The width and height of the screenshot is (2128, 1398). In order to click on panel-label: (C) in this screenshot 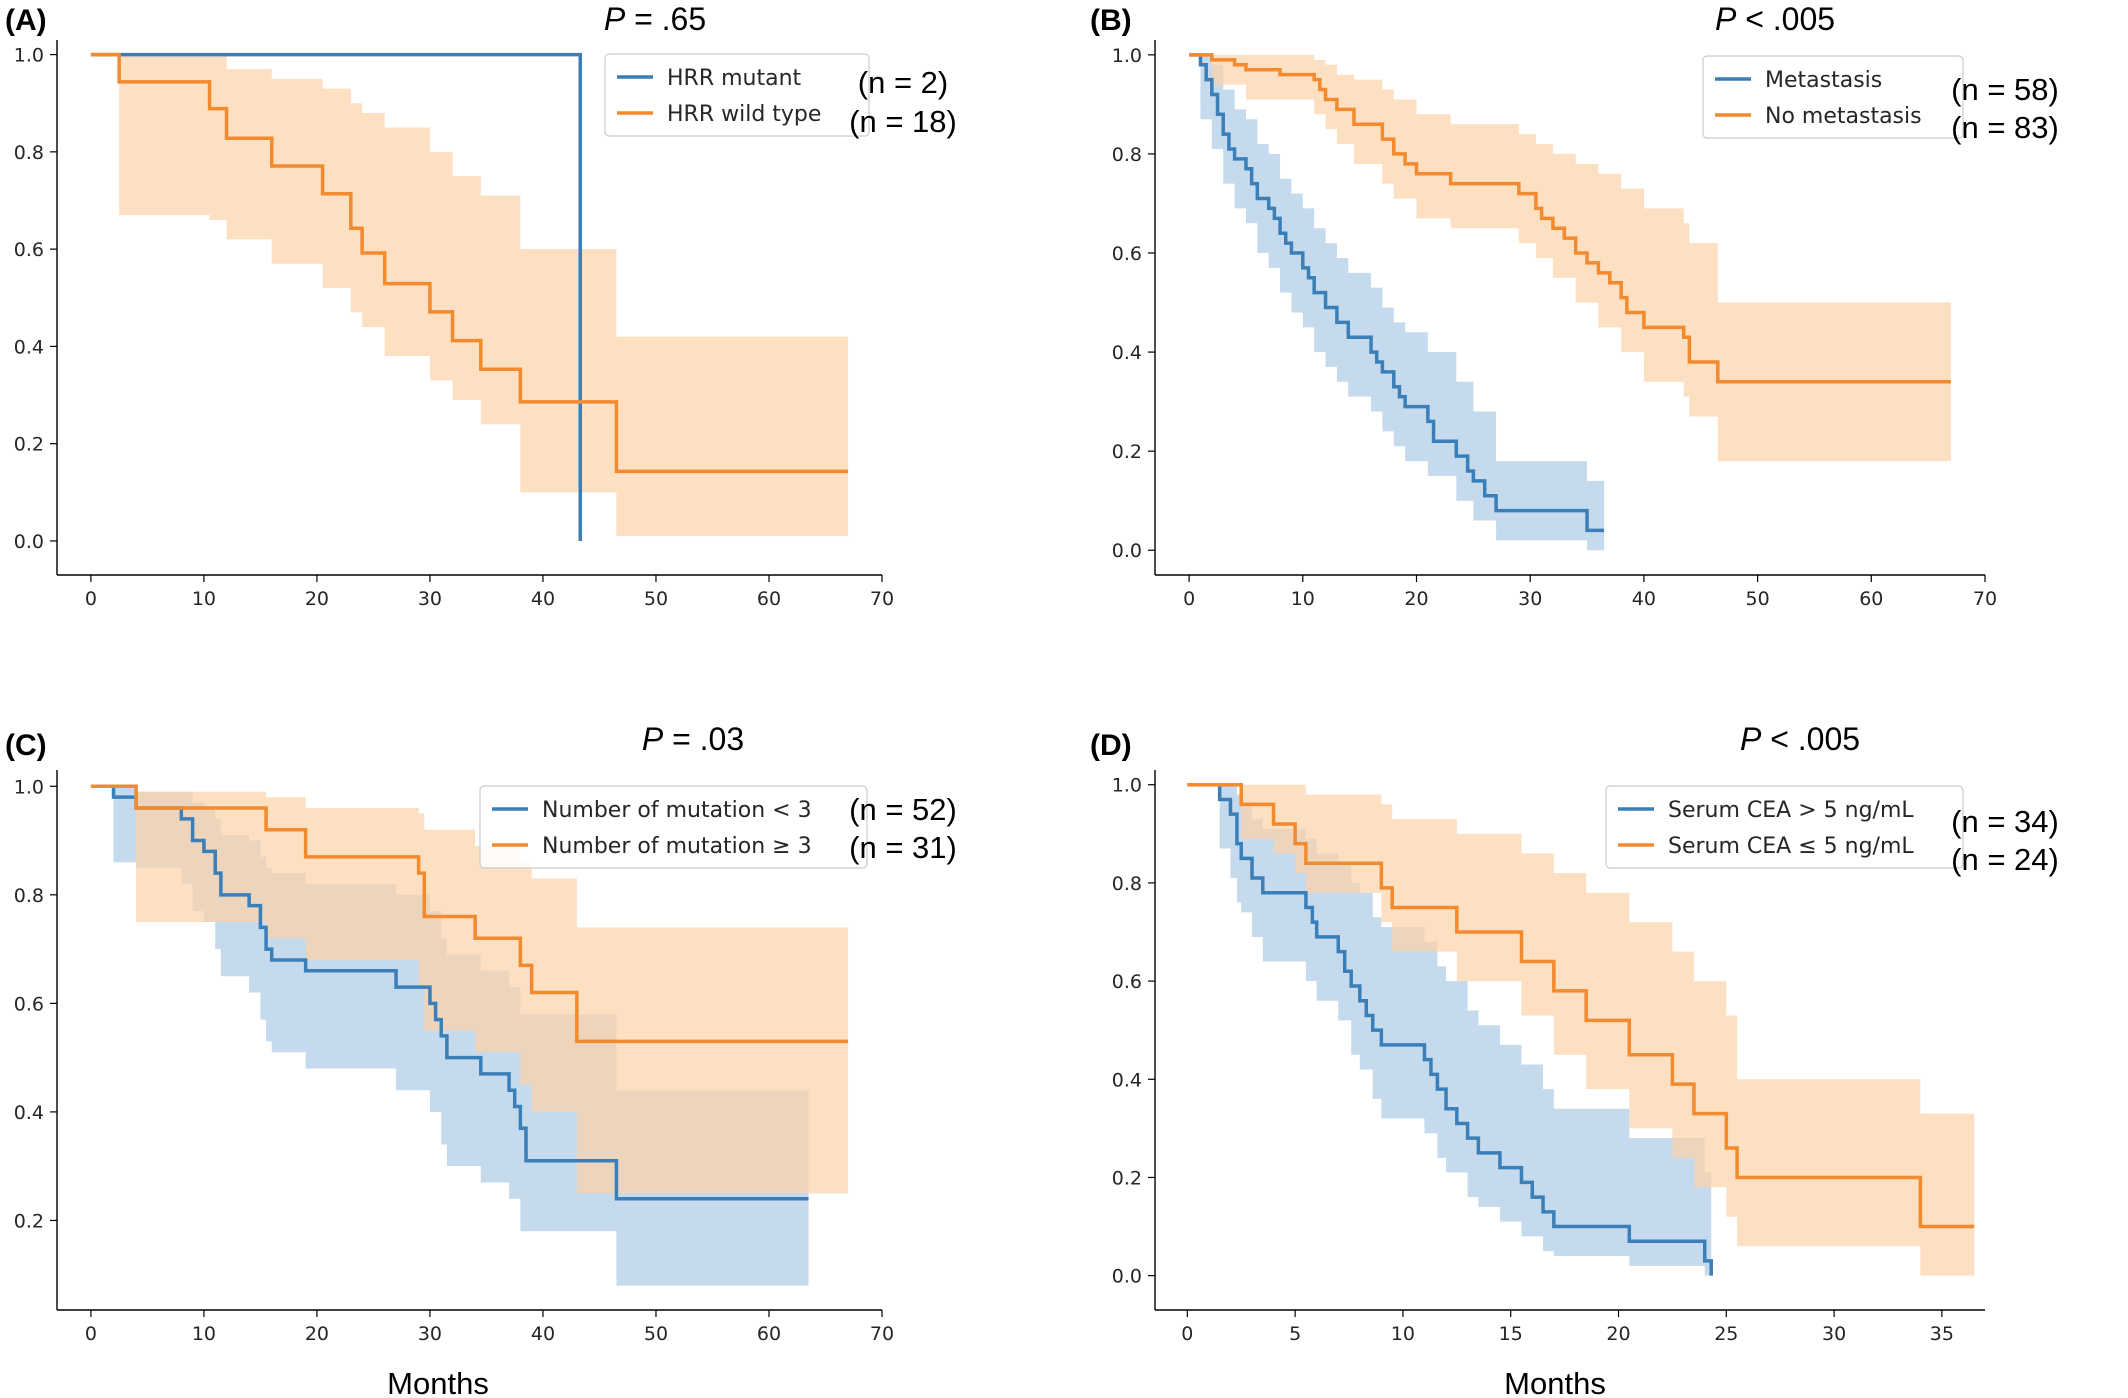, I will do `click(26, 745)`.